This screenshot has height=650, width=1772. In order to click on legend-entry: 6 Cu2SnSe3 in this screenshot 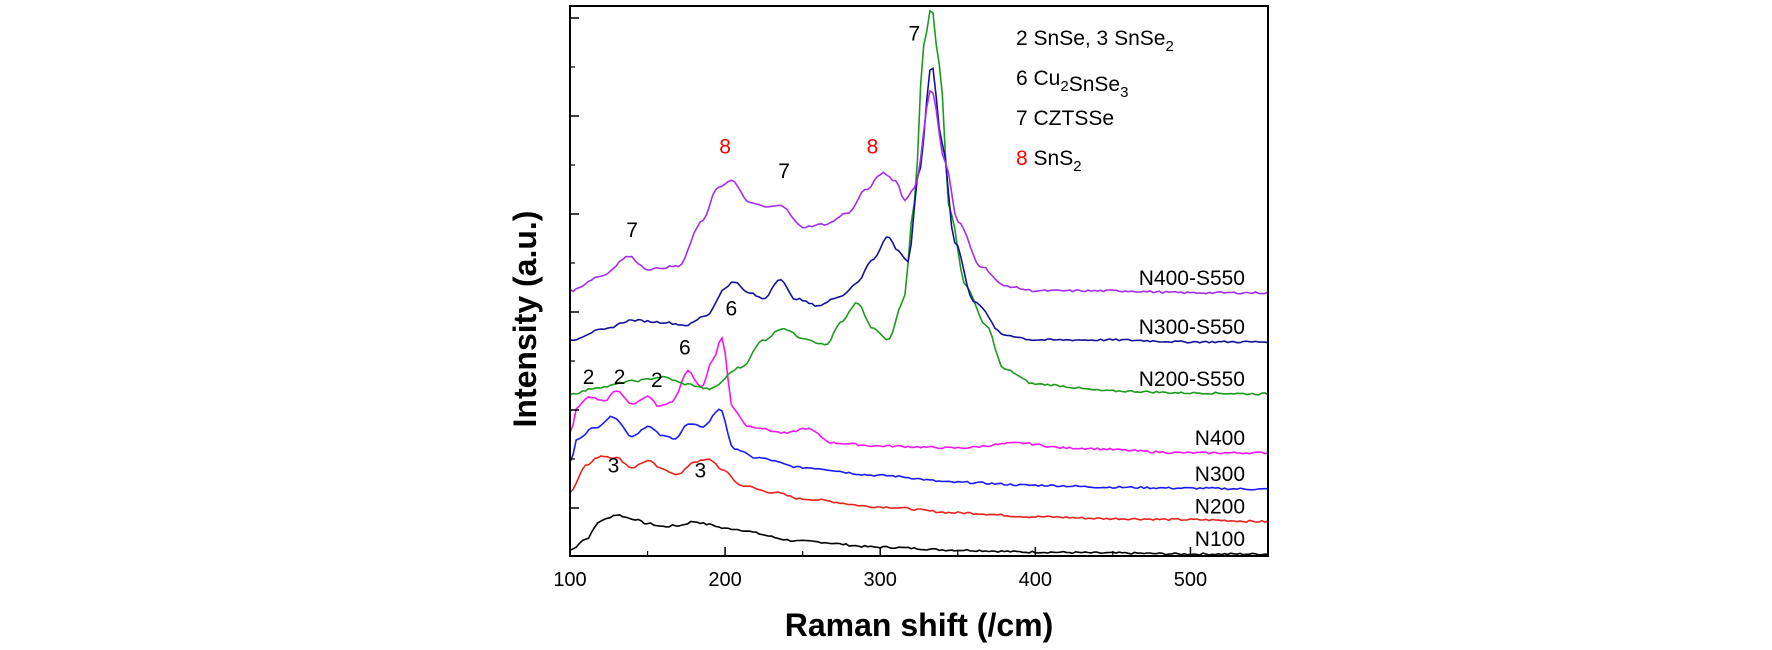, I will do `click(1072, 84)`.